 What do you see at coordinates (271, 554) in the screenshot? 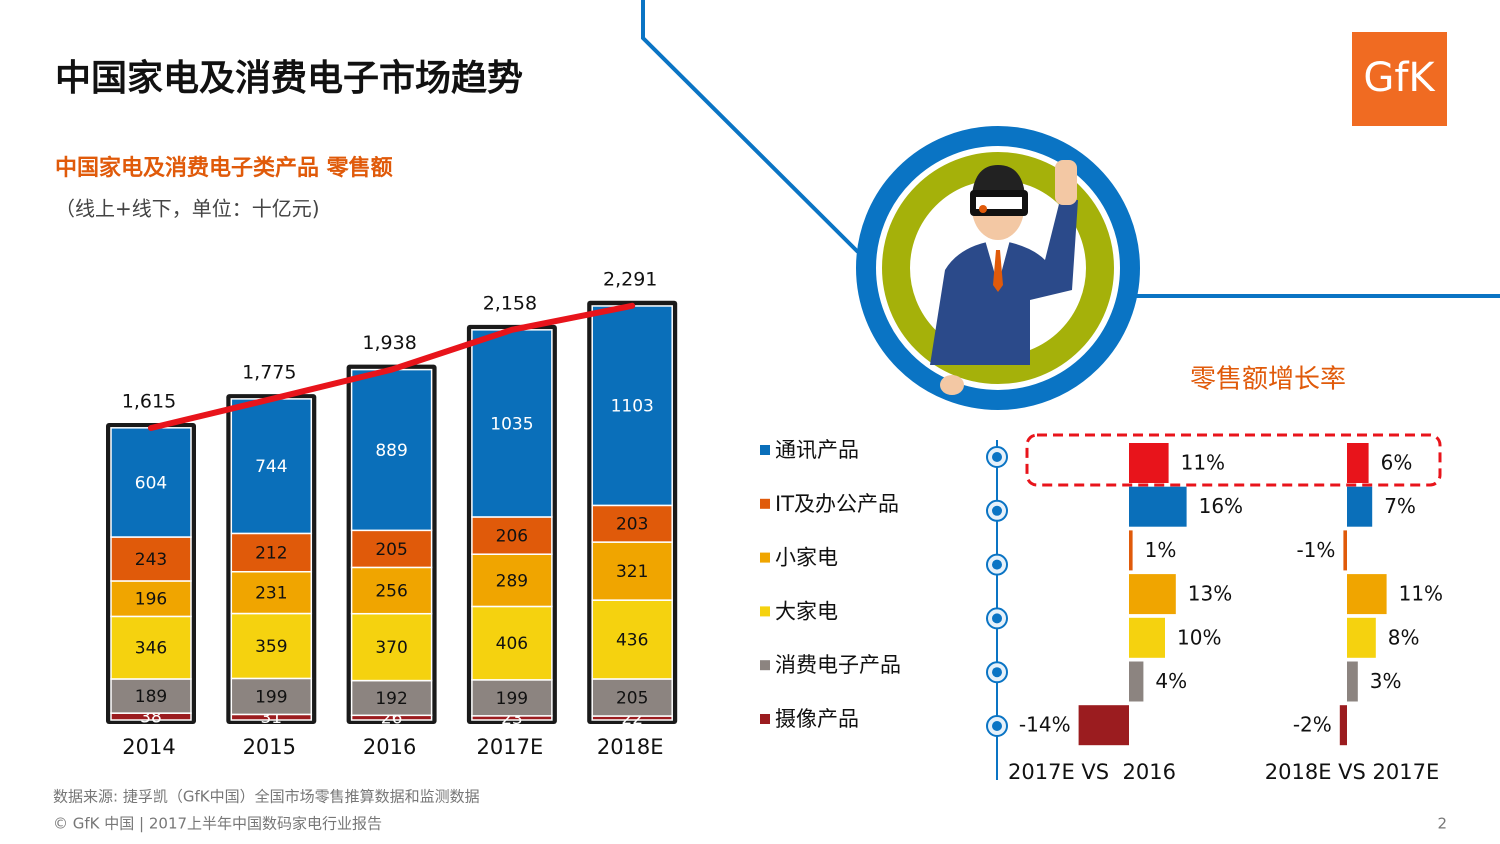
I see `segment-label: 212` at bounding box center [271, 554].